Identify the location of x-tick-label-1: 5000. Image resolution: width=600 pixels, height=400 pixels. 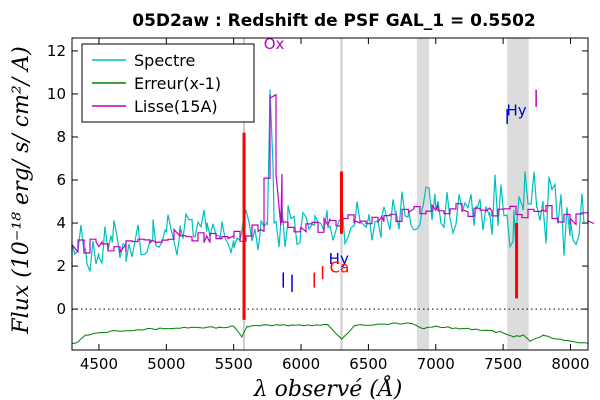
(166, 364).